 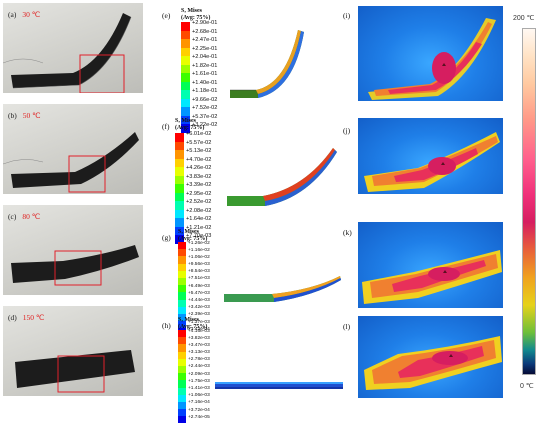 What do you see at coordinates (31, 216) in the screenshot?
I see `temperature-label: 80 ℃` at bounding box center [31, 216].